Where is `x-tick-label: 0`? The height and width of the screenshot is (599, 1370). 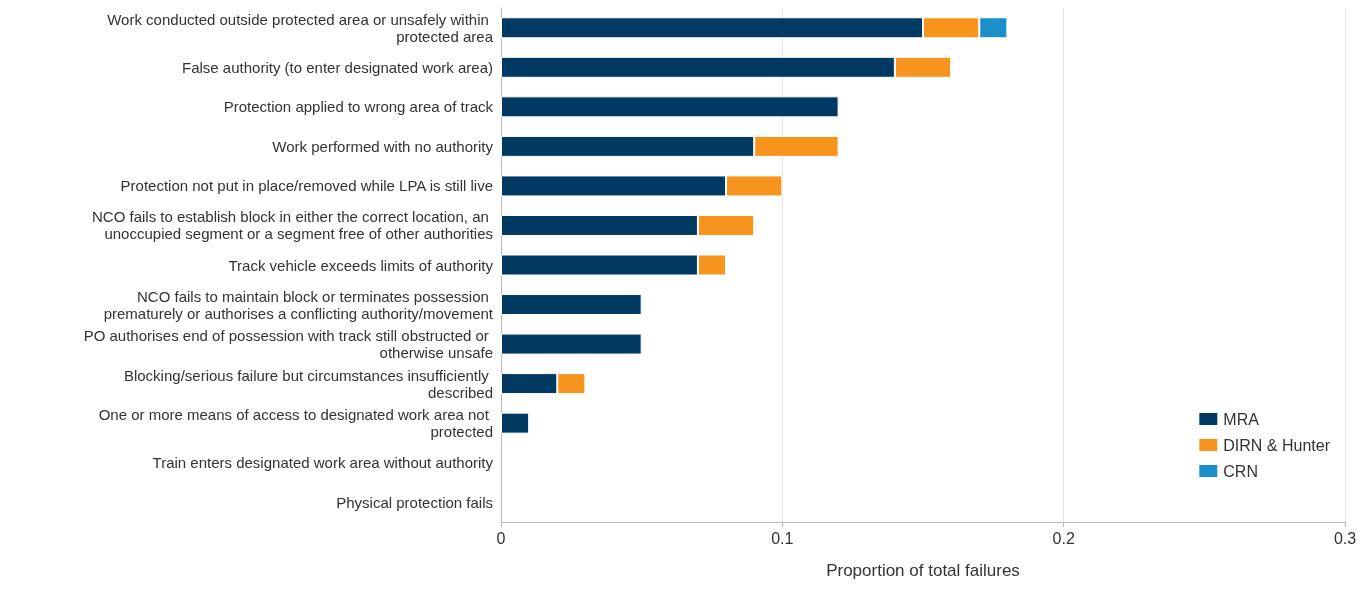 x-tick-label: 0 is located at coordinates (501, 538).